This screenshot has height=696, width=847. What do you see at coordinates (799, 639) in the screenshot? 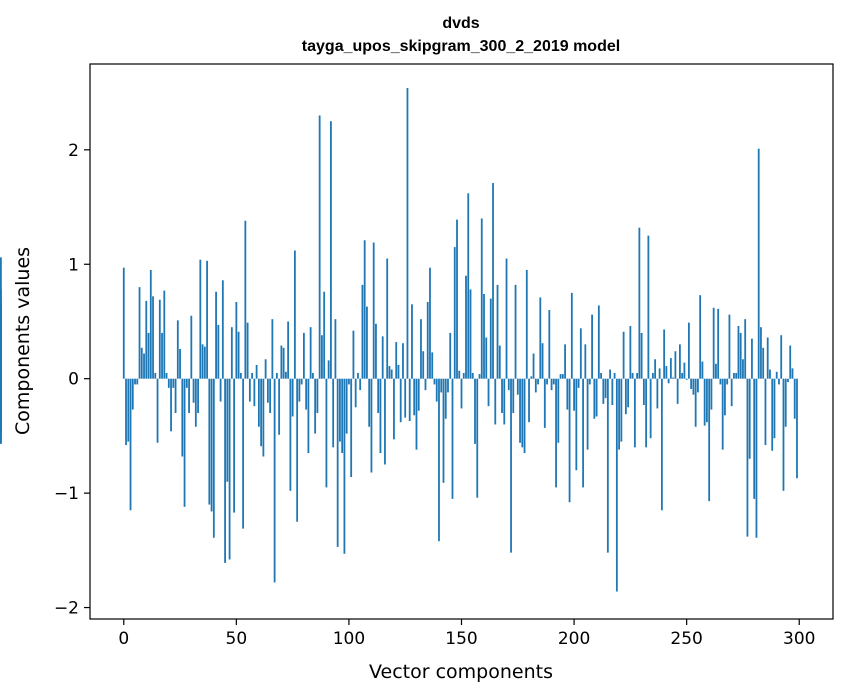
I see `x-tick-label: 300` at bounding box center [799, 639].